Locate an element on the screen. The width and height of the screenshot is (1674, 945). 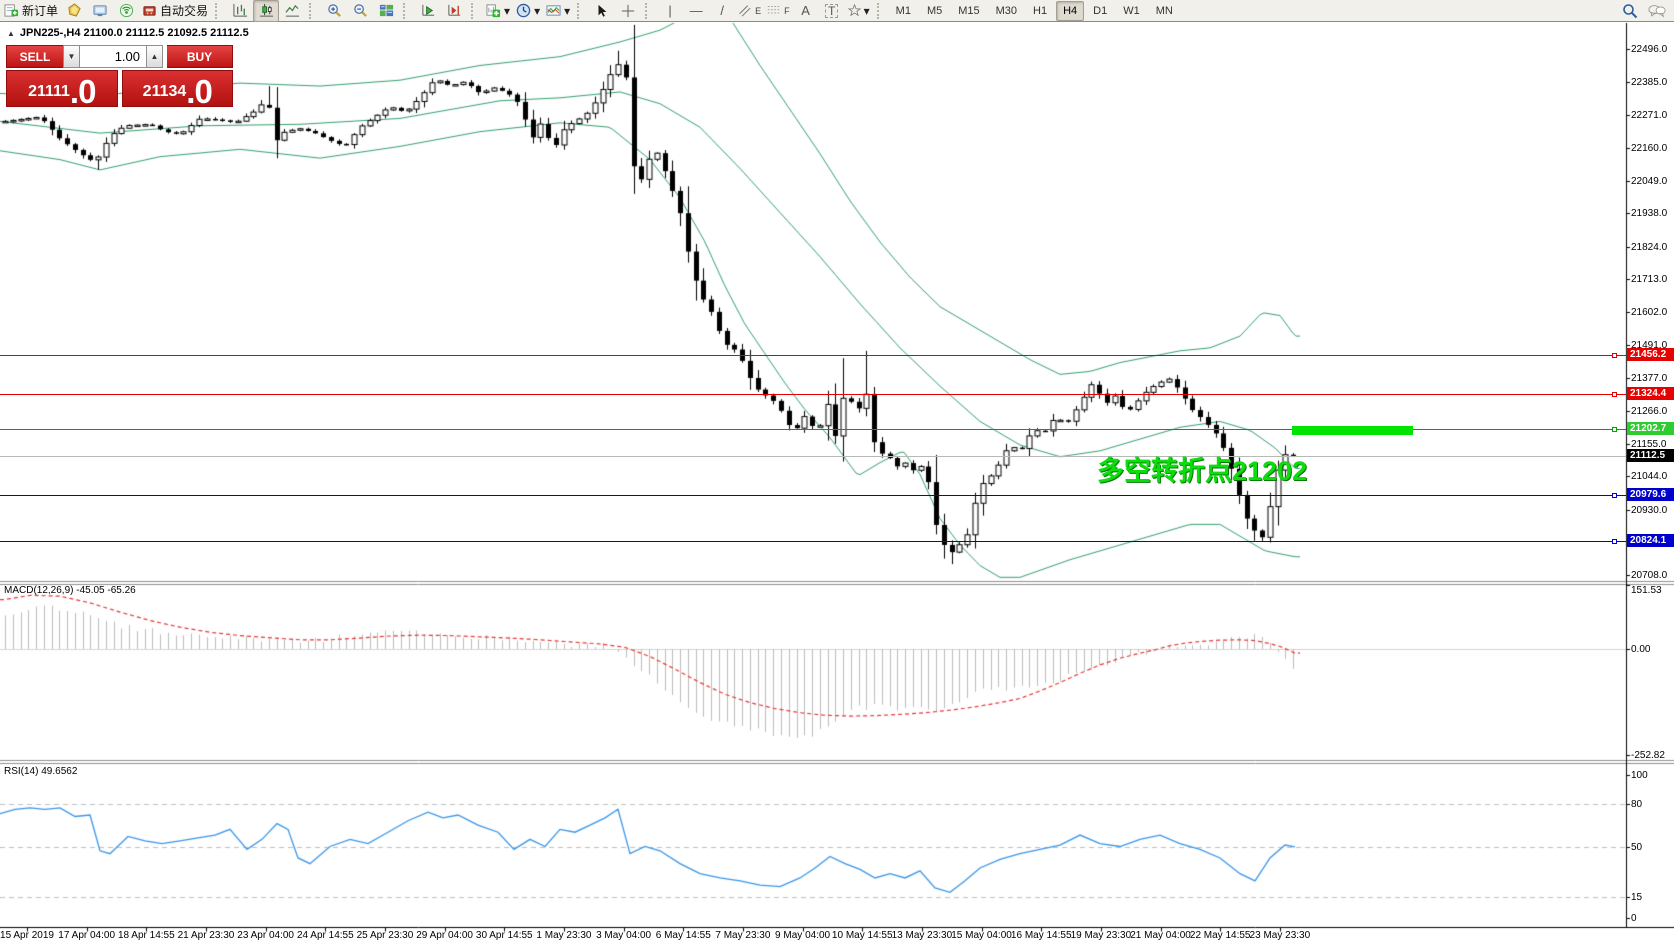
search-icon is located at coordinates (1630, 11).